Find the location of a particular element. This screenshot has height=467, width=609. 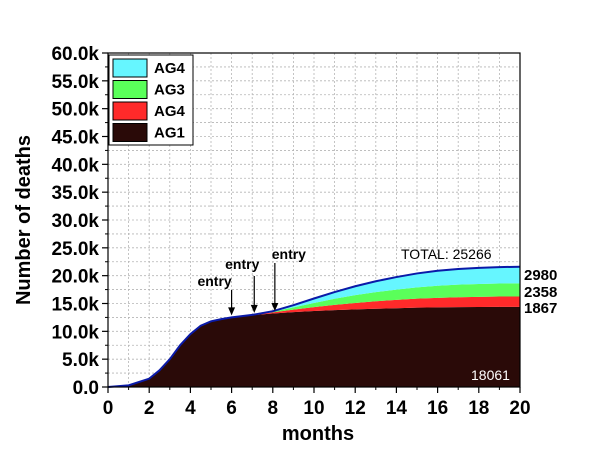

x-axis-title: months is located at coordinates (318, 434).